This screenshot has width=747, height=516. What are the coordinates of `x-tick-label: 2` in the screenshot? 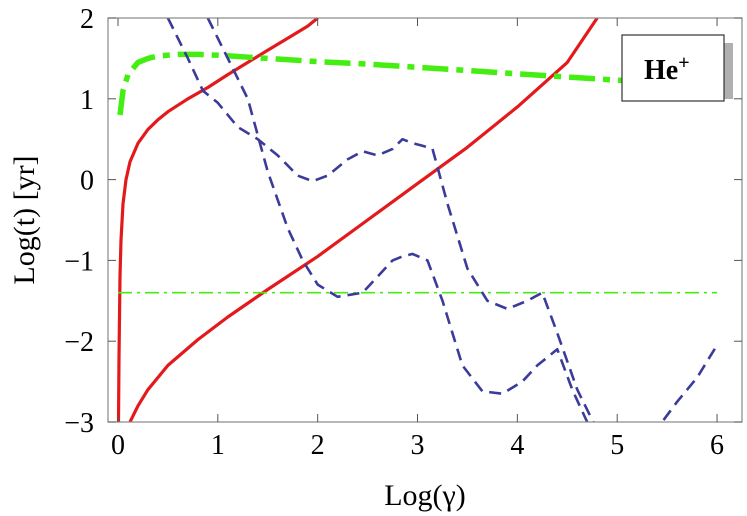 It's located at (318, 445).